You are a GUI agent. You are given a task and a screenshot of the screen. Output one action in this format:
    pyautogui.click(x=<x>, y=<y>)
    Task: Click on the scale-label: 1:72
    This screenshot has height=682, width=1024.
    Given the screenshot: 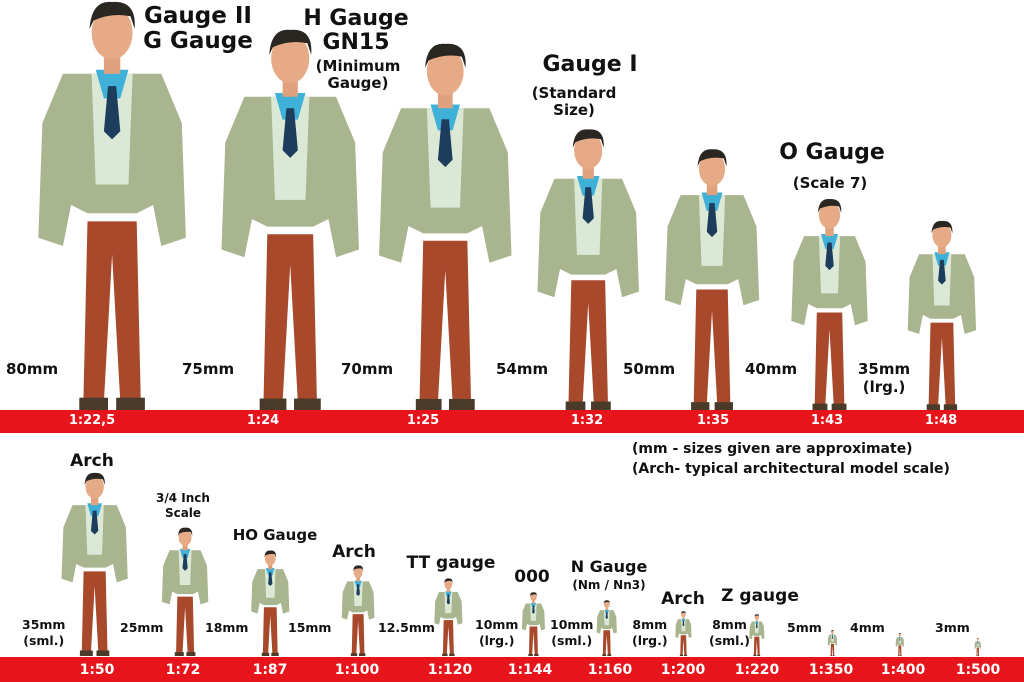 What is the action you would take?
    pyautogui.click(x=183, y=670)
    